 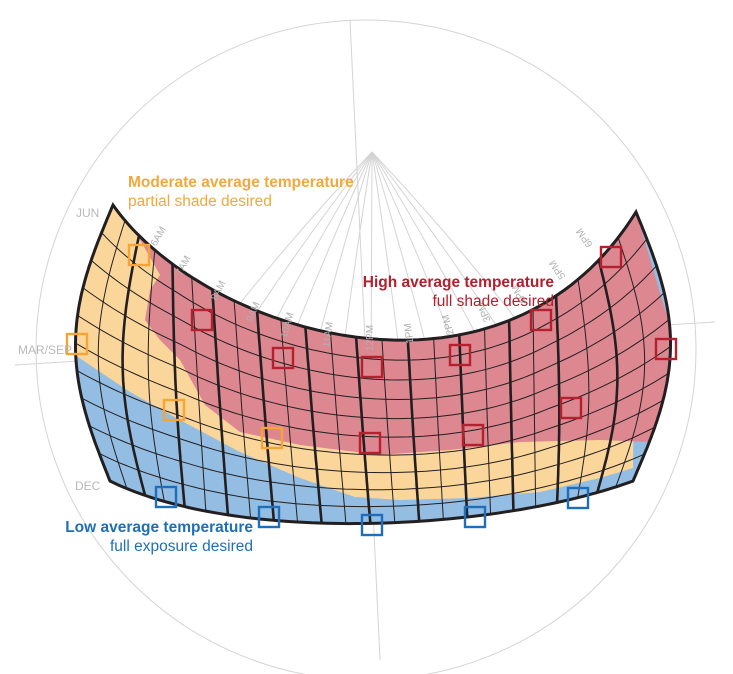 What do you see at coordinates (459, 282) in the screenshot?
I see `high-temperature-title: High average temperature` at bounding box center [459, 282].